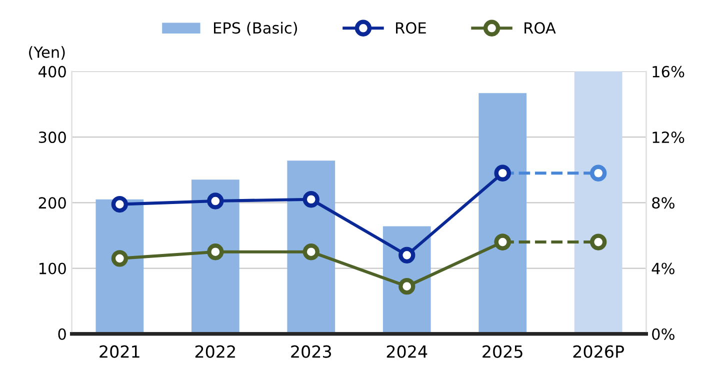 The height and width of the screenshot is (386, 718). What do you see at coordinates (411, 28) in the screenshot?
I see `legend-label: ROE` at bounding box center [411, 28].